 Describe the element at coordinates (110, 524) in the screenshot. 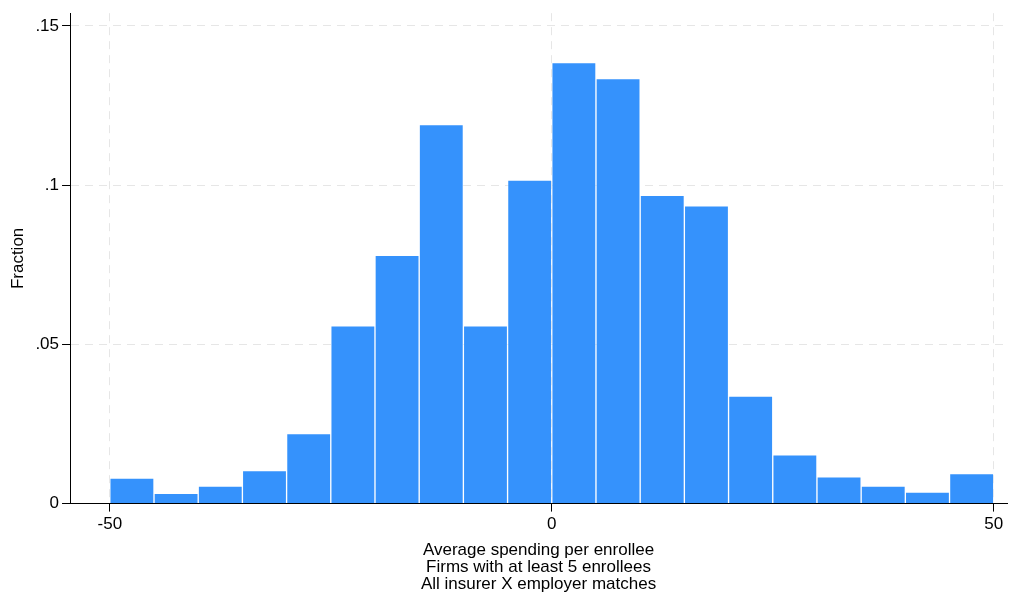

I see `x-tick-label: -50` at that location.